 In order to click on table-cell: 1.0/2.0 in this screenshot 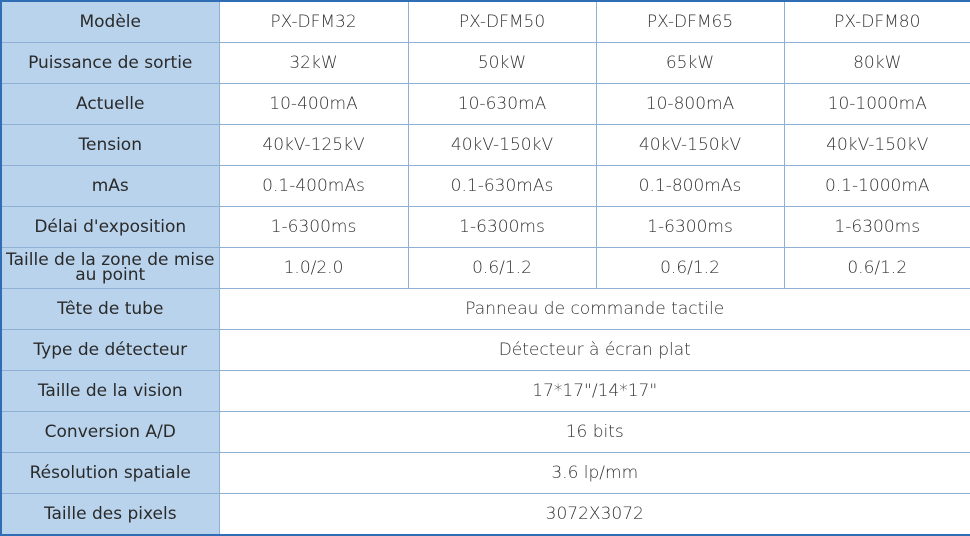, I will do `click(313, 268)`.